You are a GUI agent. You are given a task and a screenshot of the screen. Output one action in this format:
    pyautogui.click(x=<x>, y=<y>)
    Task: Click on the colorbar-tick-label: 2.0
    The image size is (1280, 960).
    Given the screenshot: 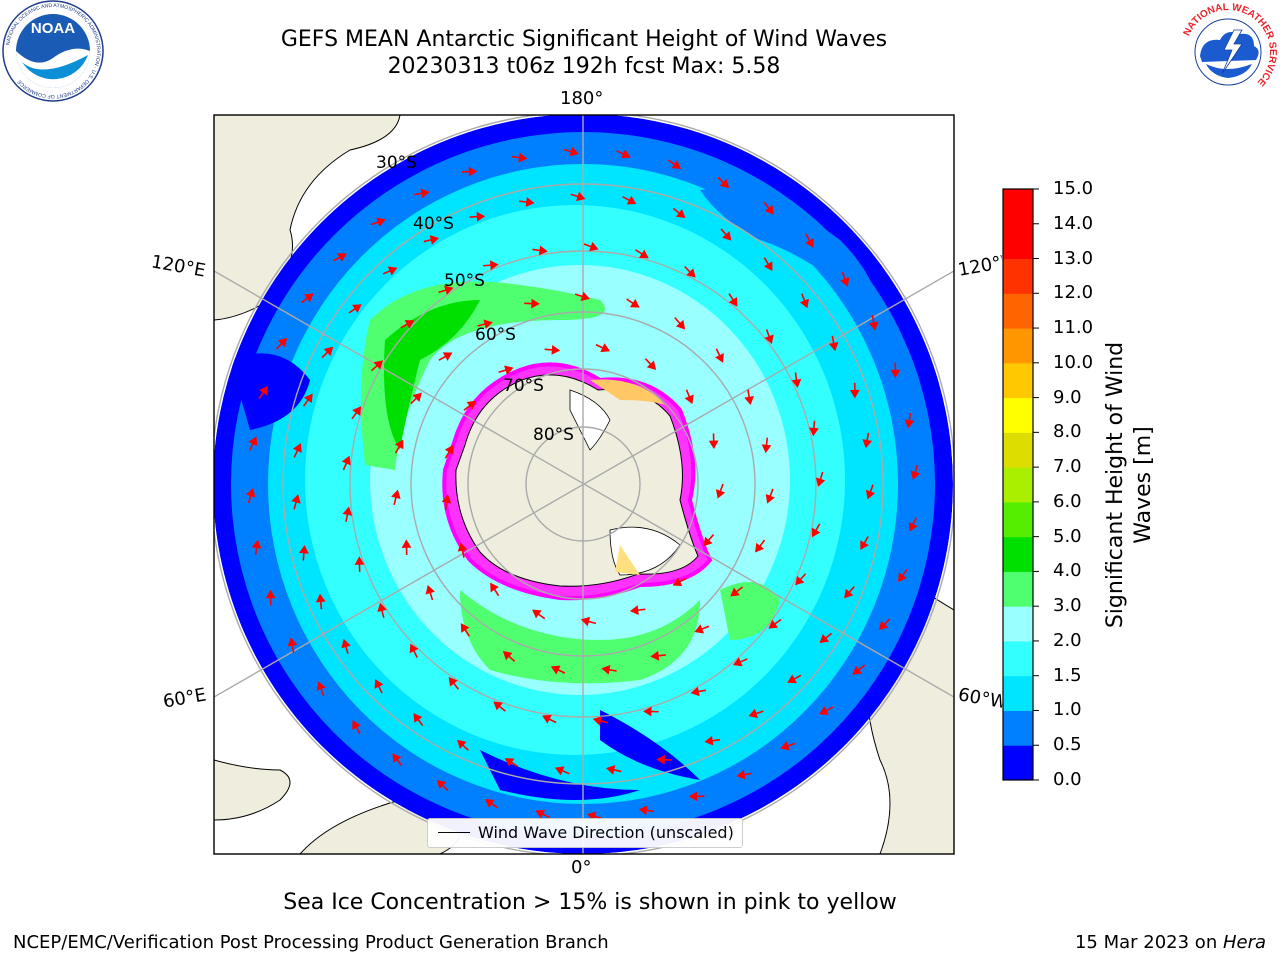 What is the action you would take?
    pyautogui.click(x=1067, y=640)
    